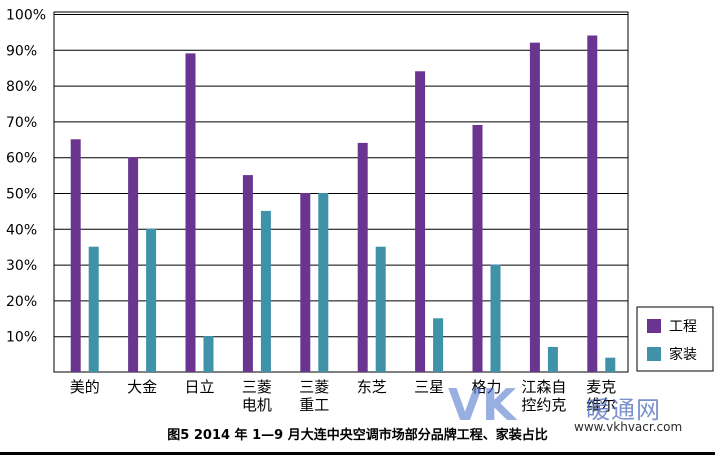 The height and width of the screenshot is (461, 715). What do you see at coordinates (314, 405) in the screenshot?
I see `x-tick-label: 重工` at bounding box center [314, 405].